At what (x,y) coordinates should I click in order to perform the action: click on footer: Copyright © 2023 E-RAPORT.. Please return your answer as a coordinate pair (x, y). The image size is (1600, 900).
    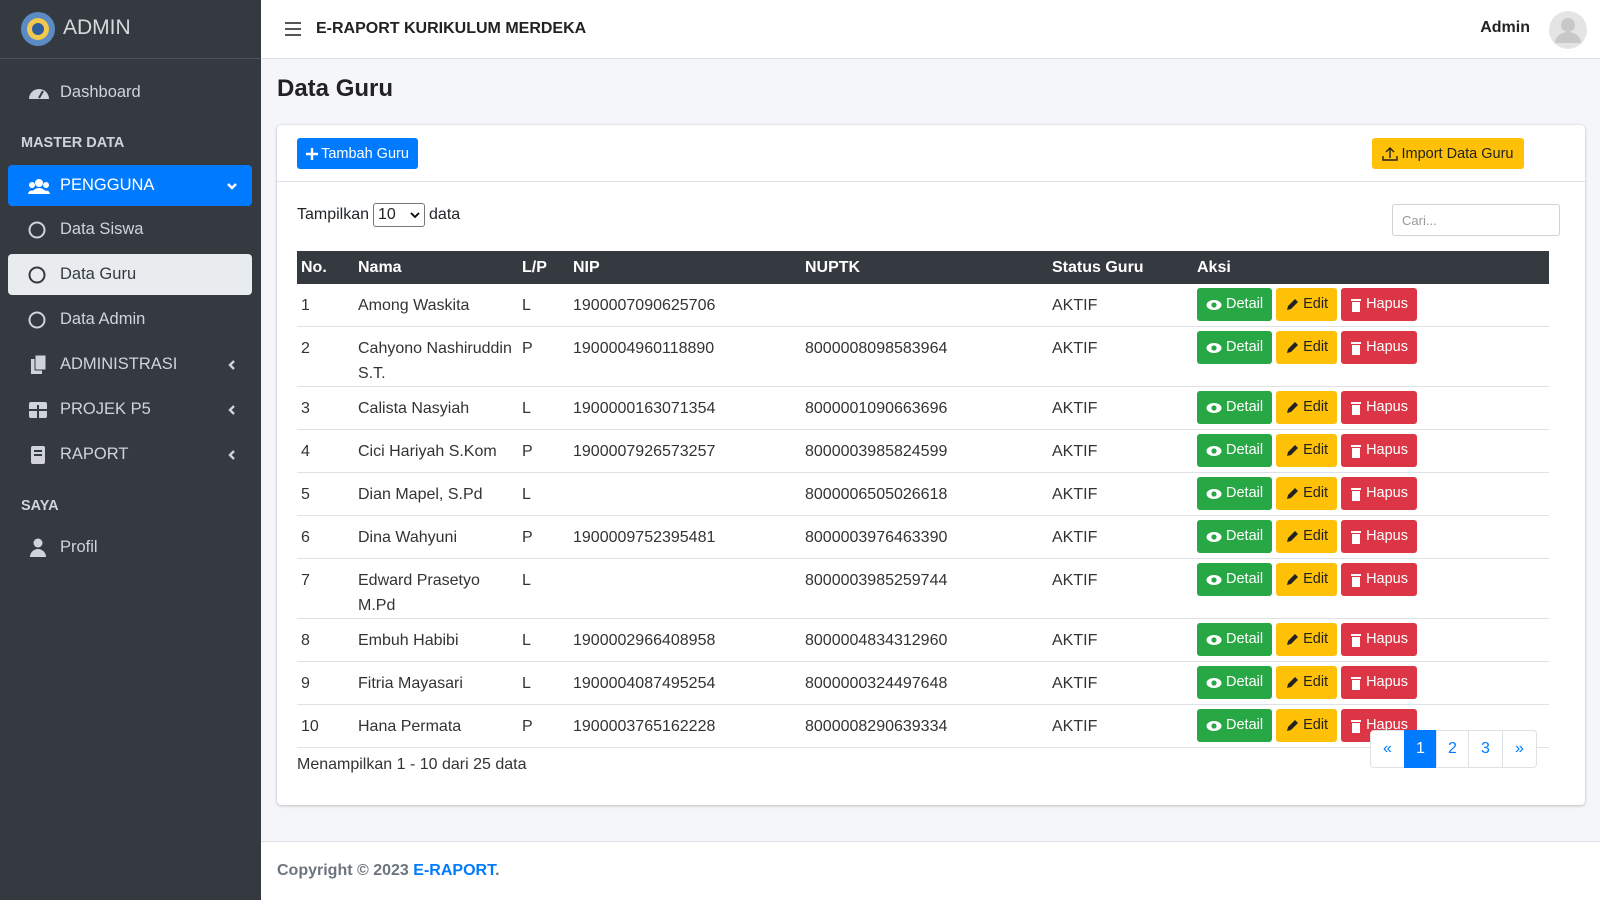
    Looking at the image, I should click on (930, 870).